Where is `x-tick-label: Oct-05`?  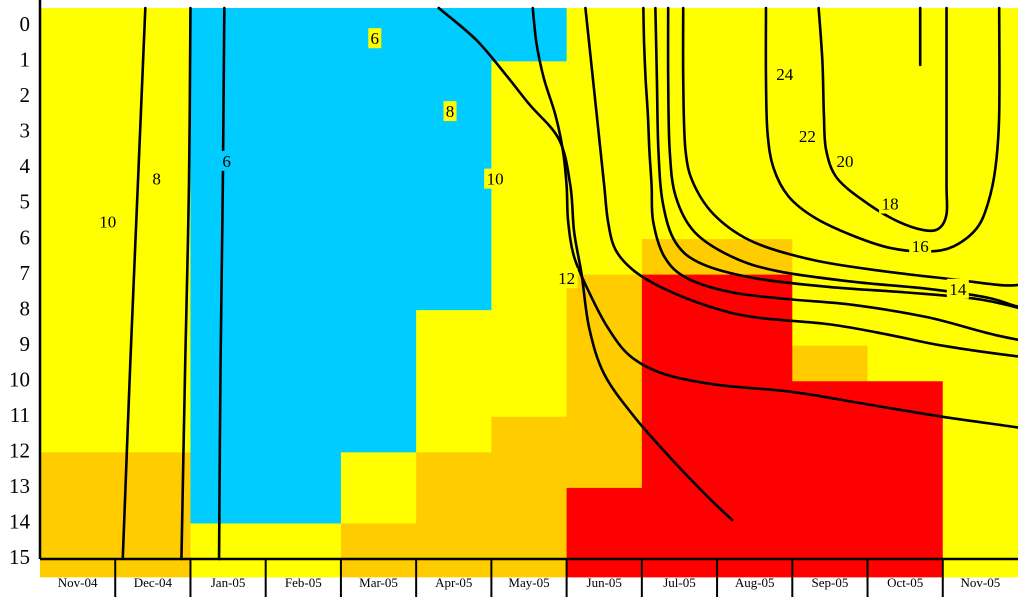
x-tick-label: Oct-05 is located at coordinates (905, 582).